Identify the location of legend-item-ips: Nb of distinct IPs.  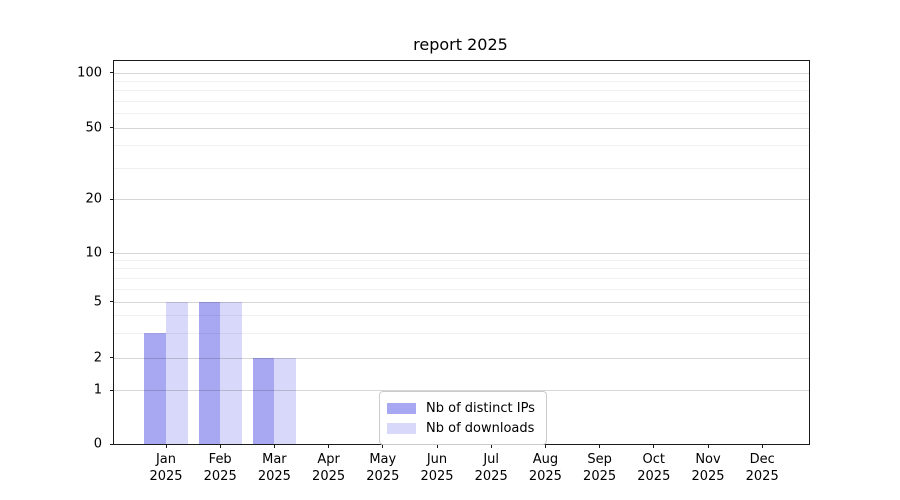
(462, 408).